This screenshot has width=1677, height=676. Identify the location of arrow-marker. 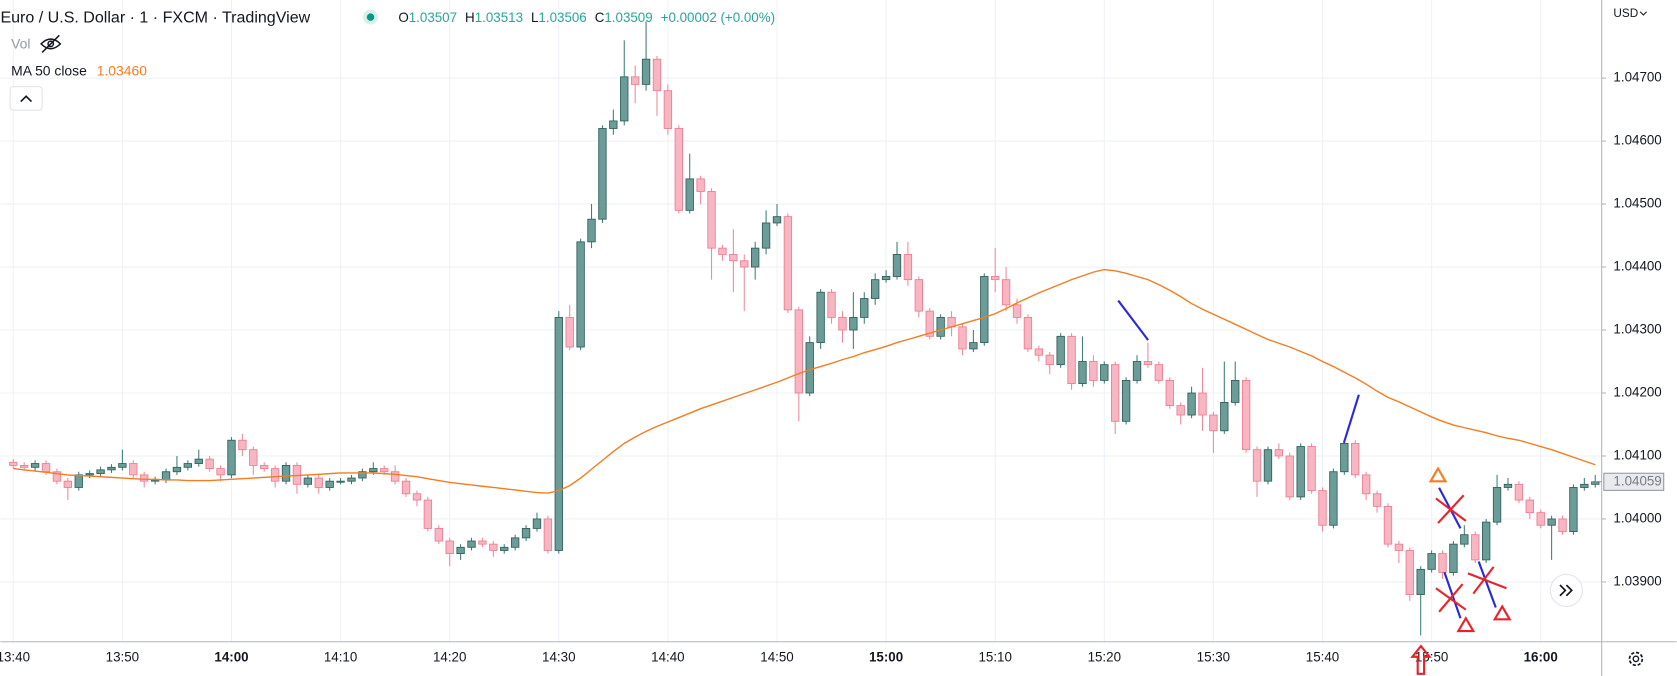
(1421, 659).